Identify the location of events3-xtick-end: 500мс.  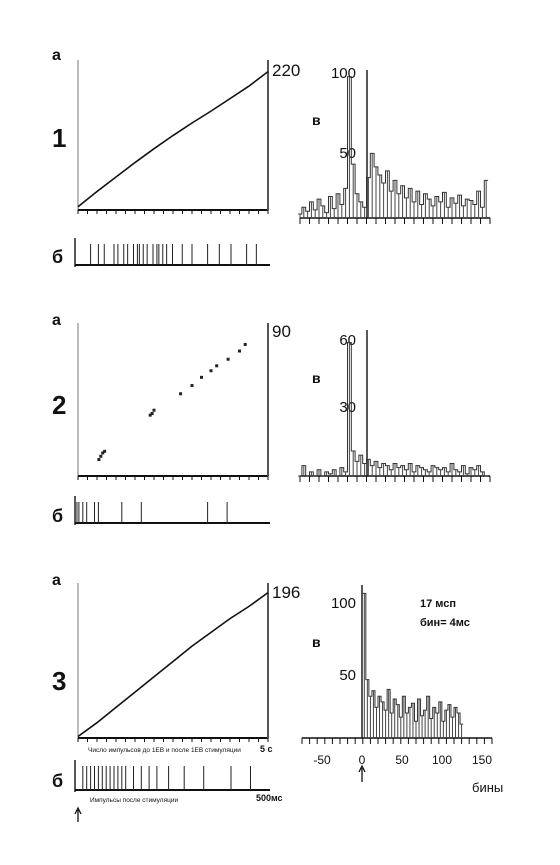
(269, 798).